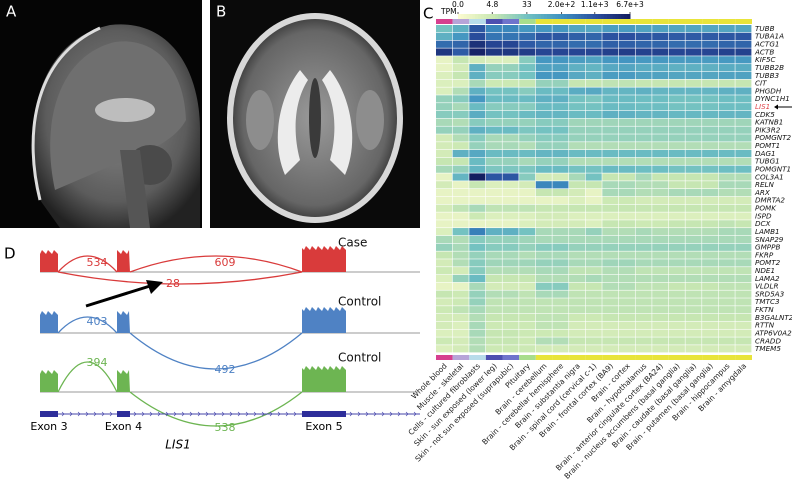 The image size is (792, 484). What do you see at coordinates (767, 75) in the screenshot?
I see `gene-label: TUBB3` at bounding box center [767, 75].